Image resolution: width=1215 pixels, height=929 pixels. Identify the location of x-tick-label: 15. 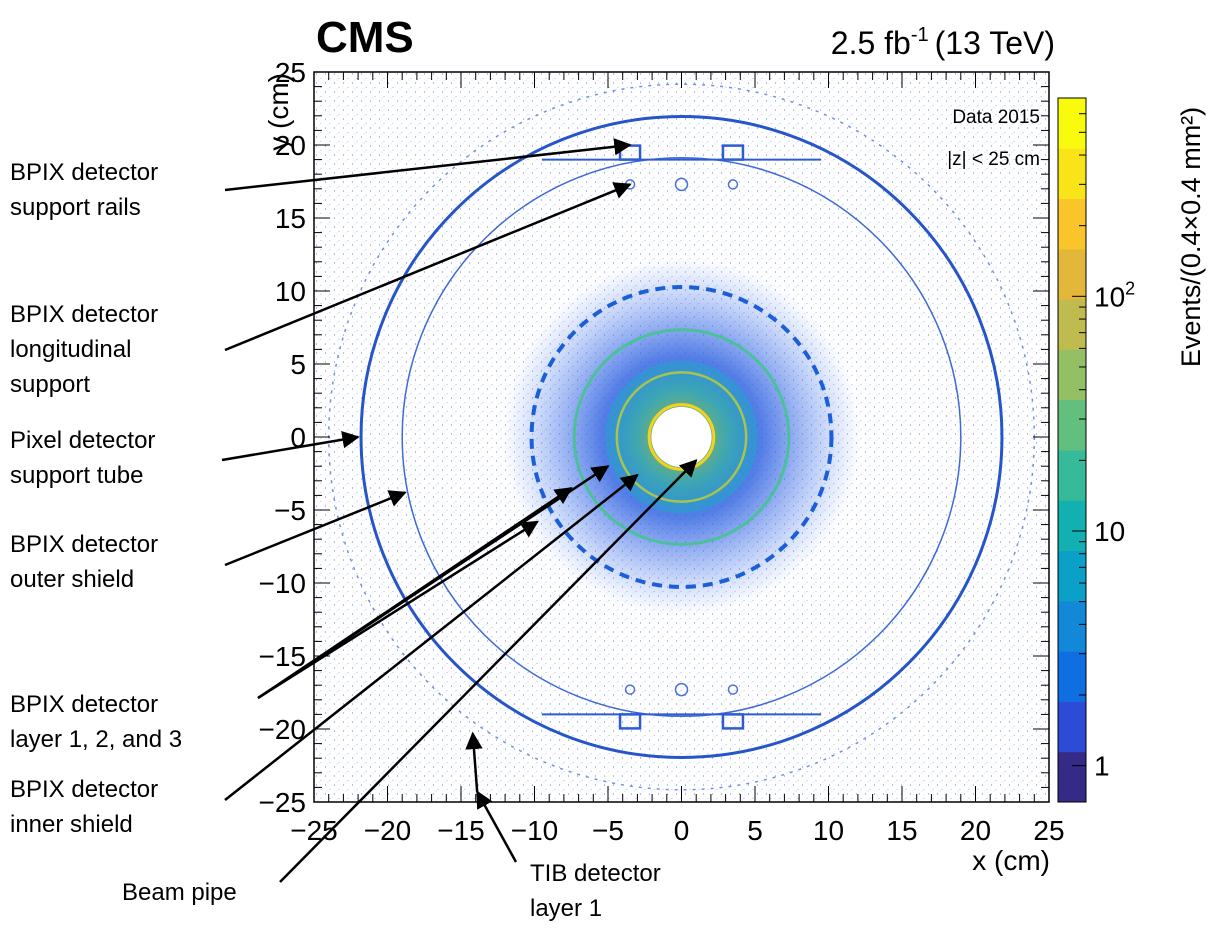
(901, 830).